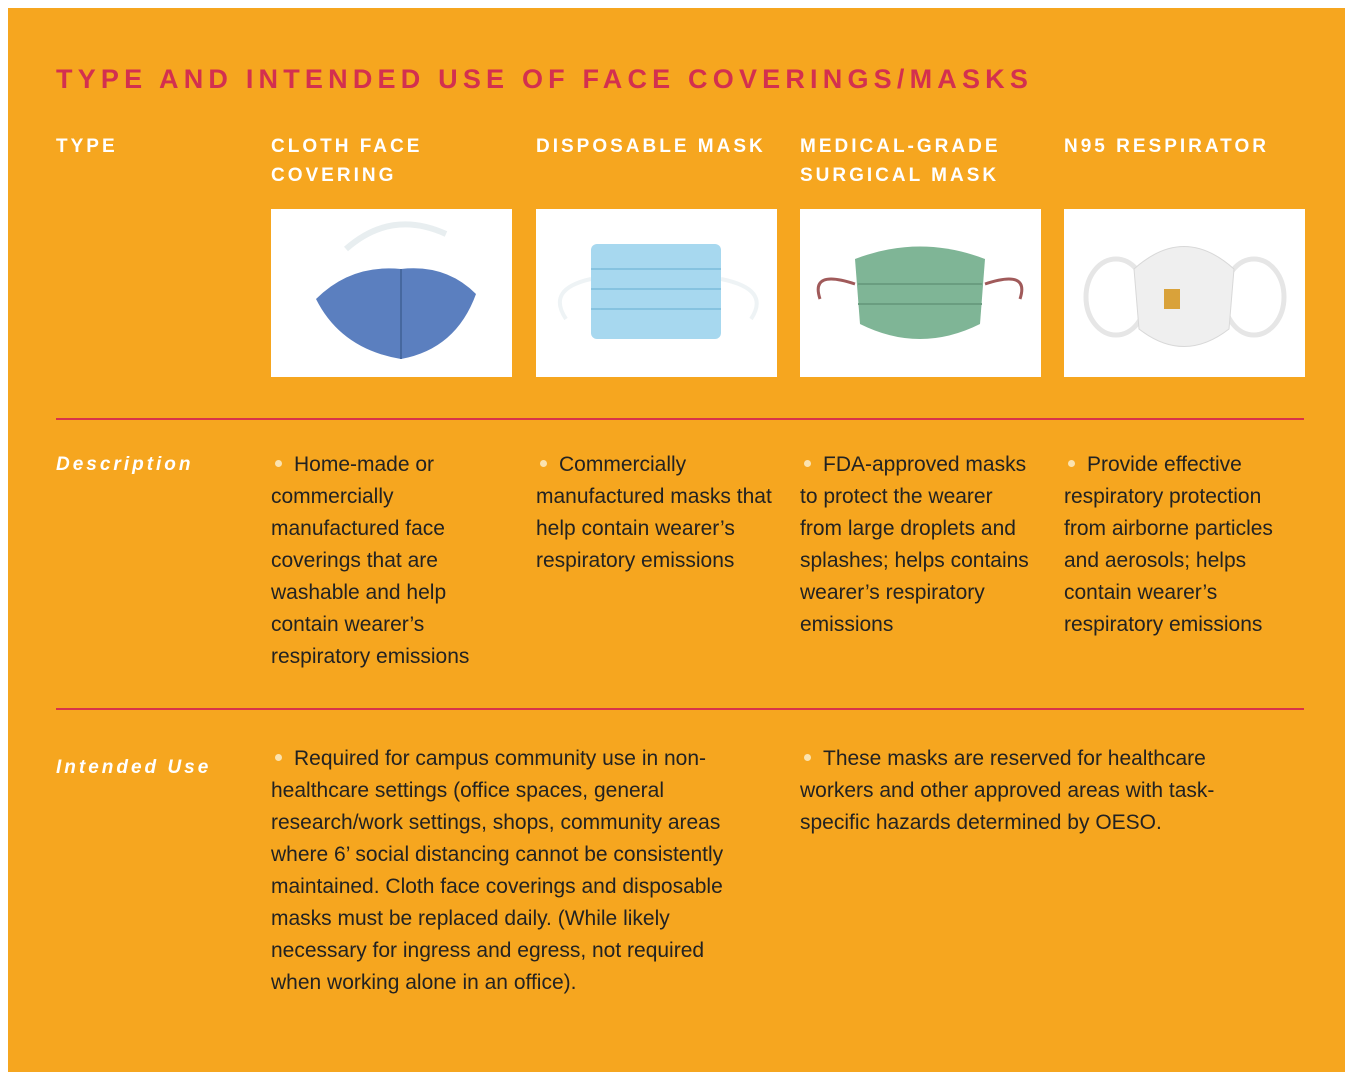 This screenshot has width=1353, height=1080. Describe the element at coordinates (134, 767) in the screenshot. I see `row-label: Intended Use` at that location.